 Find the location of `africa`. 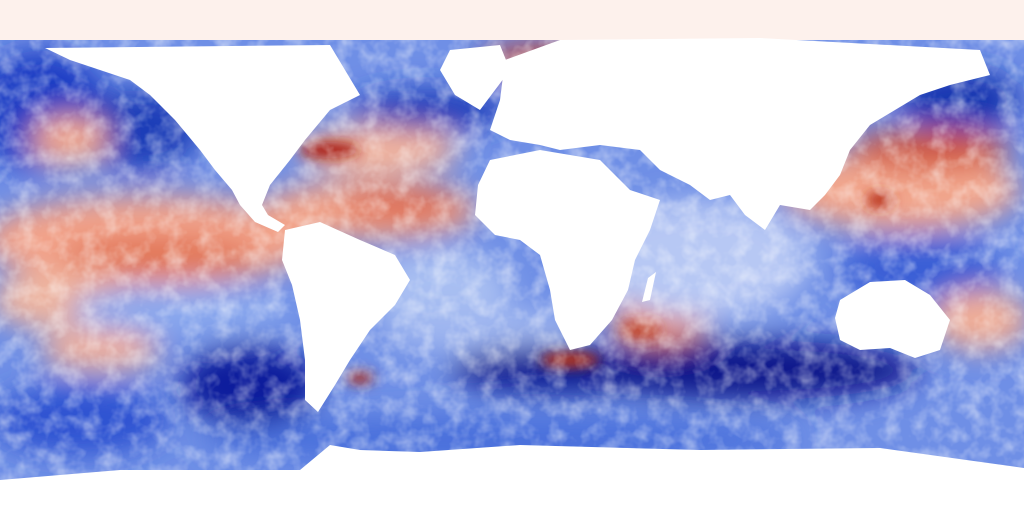

africa is located at coordinates (567, 250).